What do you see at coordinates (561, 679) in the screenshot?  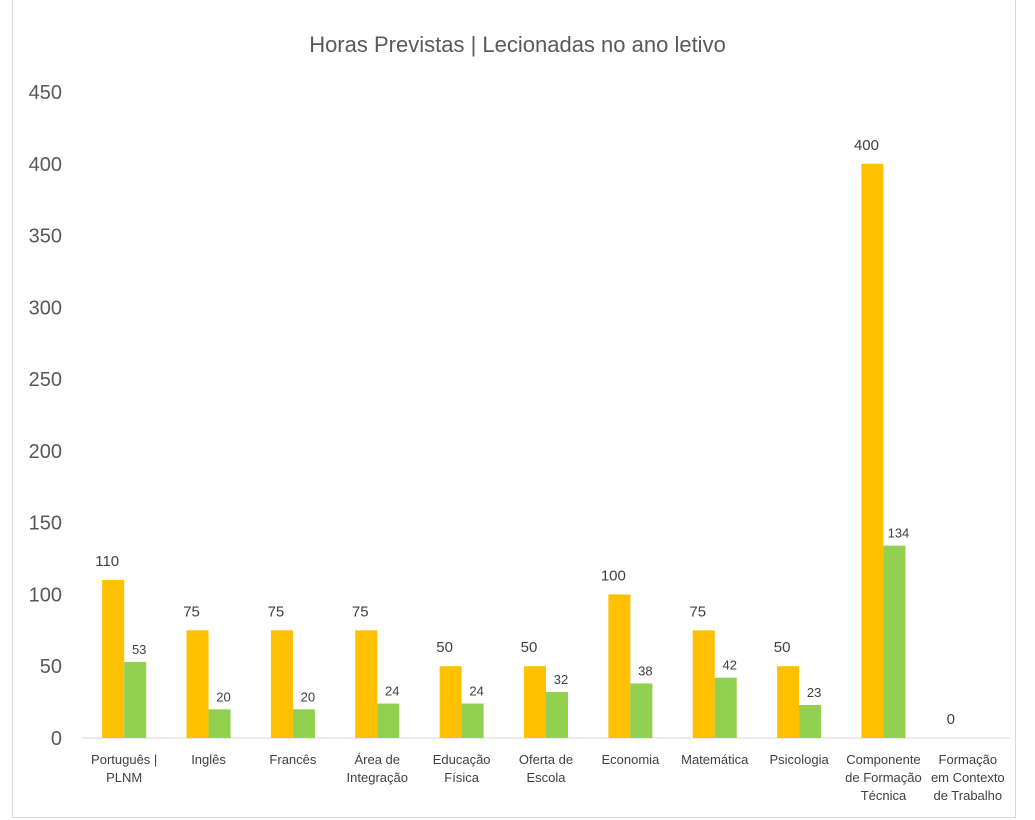 I see `value-label-series-2: 32` at bounding box center [561, 679].